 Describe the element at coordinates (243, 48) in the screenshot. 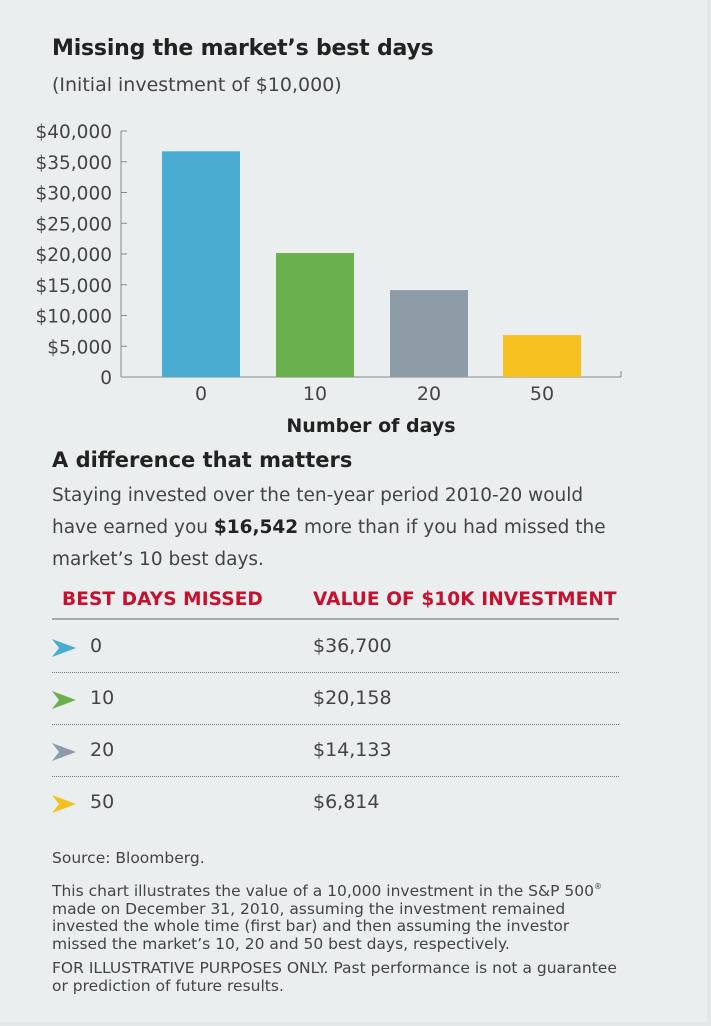

I see `chart-title: Missing the market’s best days` at that location.